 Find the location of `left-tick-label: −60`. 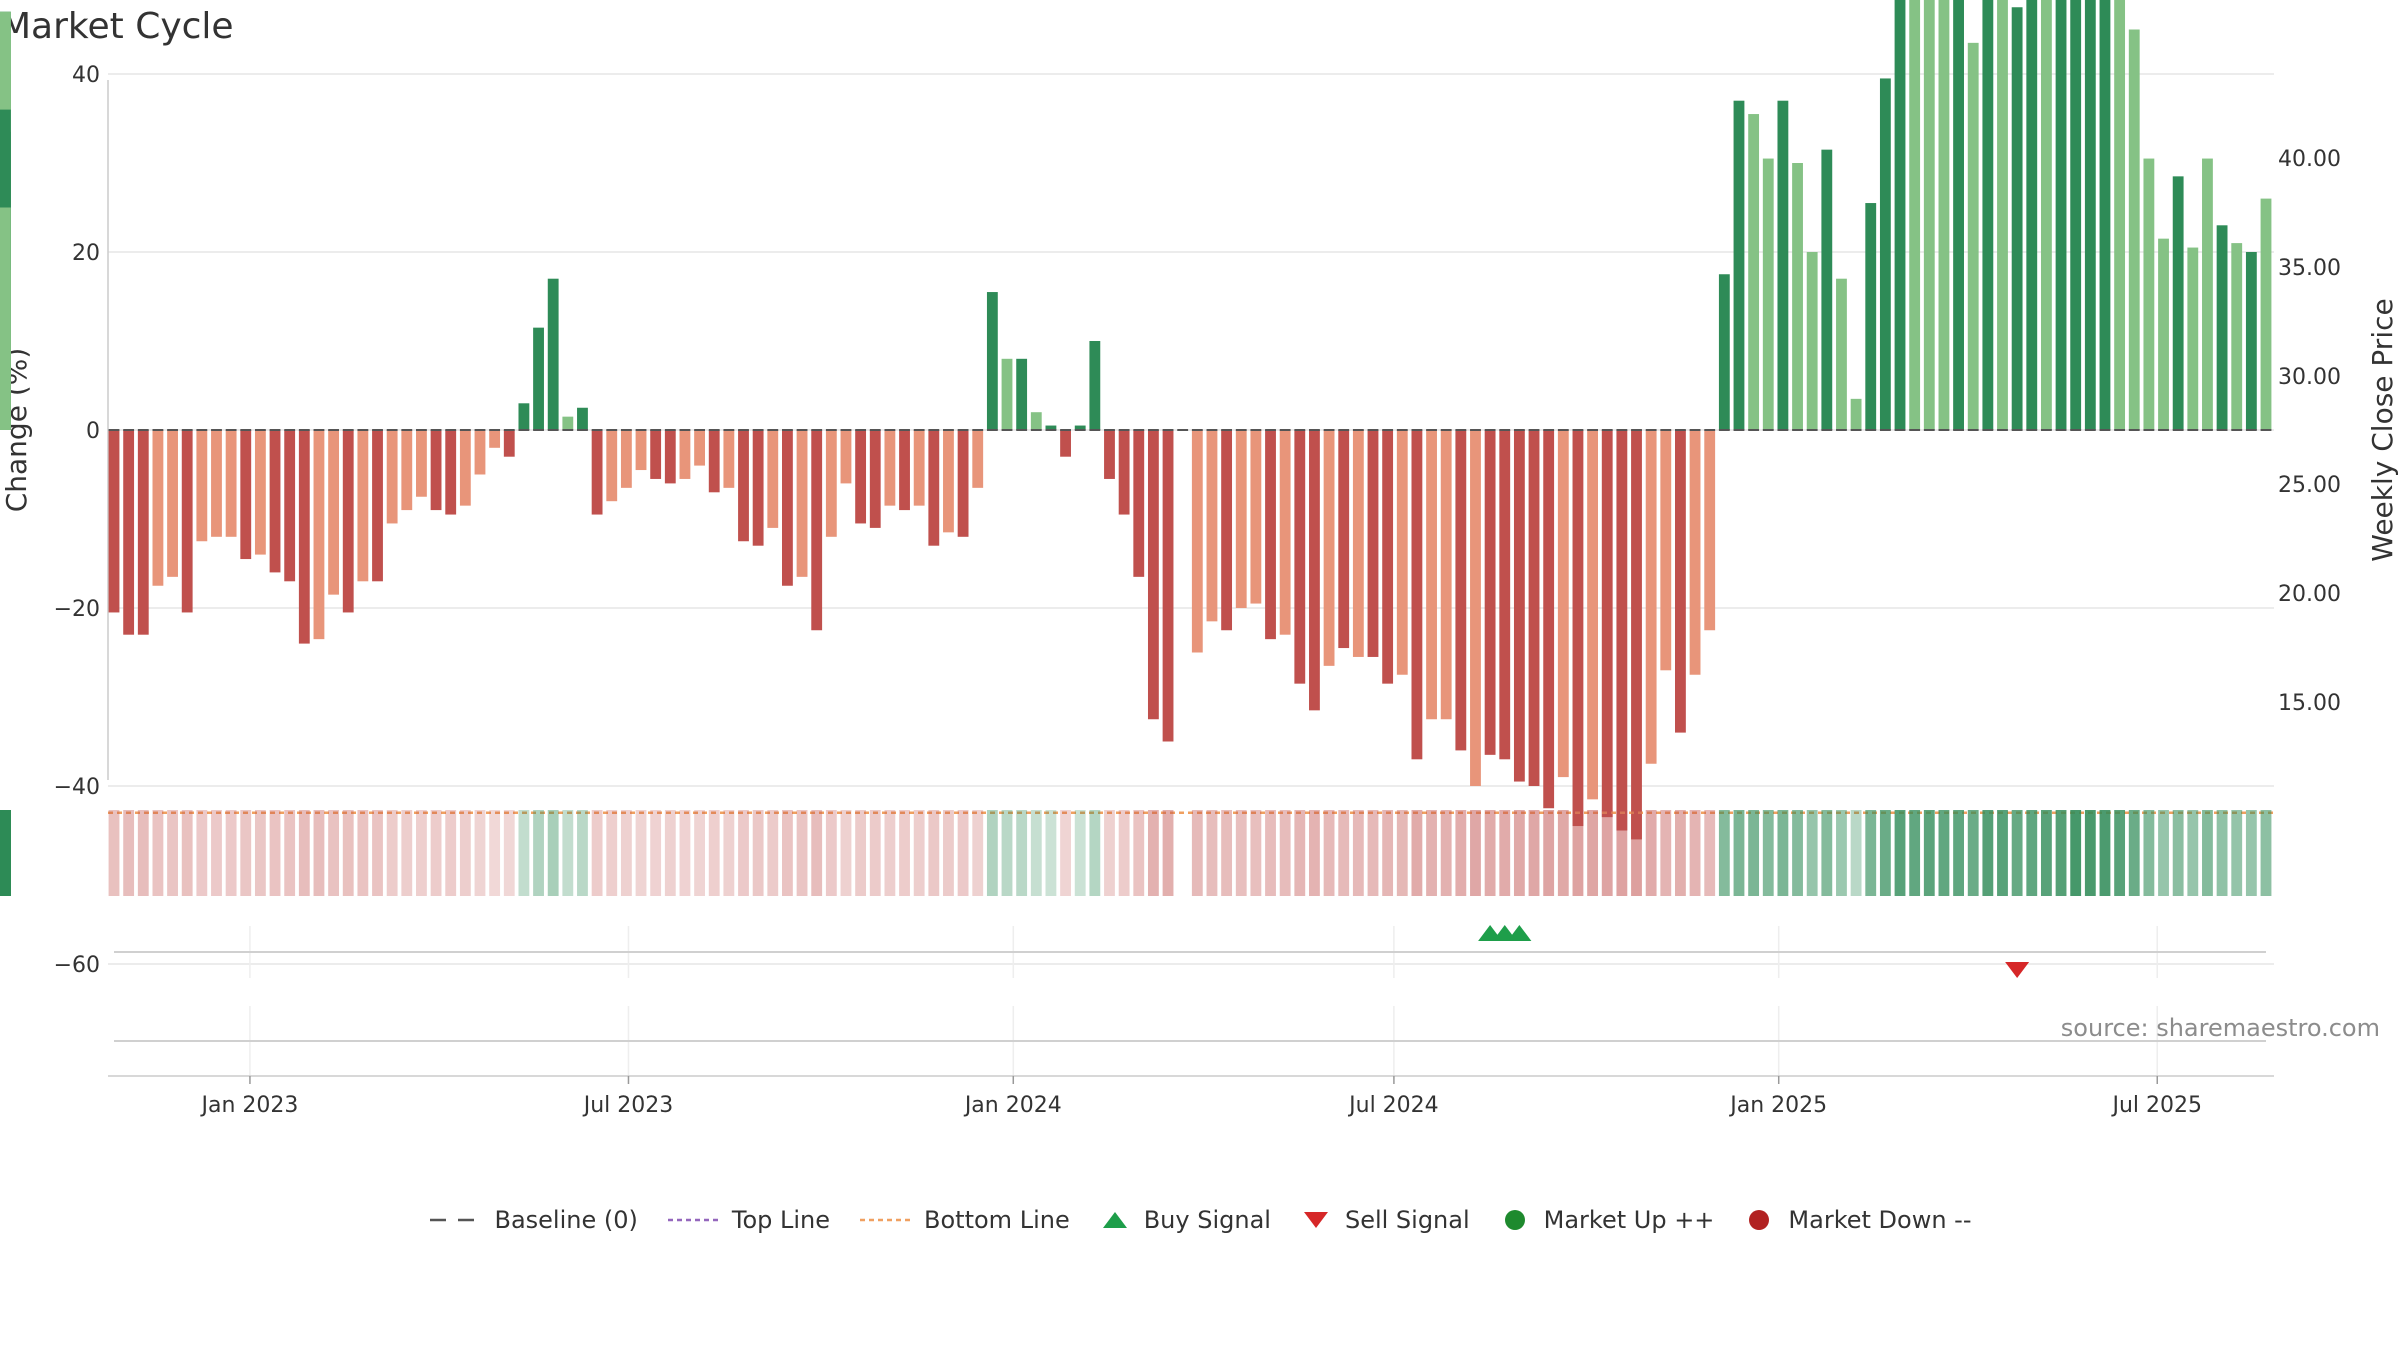

left-tick-label: −60 is located at coordinates (77, 965).